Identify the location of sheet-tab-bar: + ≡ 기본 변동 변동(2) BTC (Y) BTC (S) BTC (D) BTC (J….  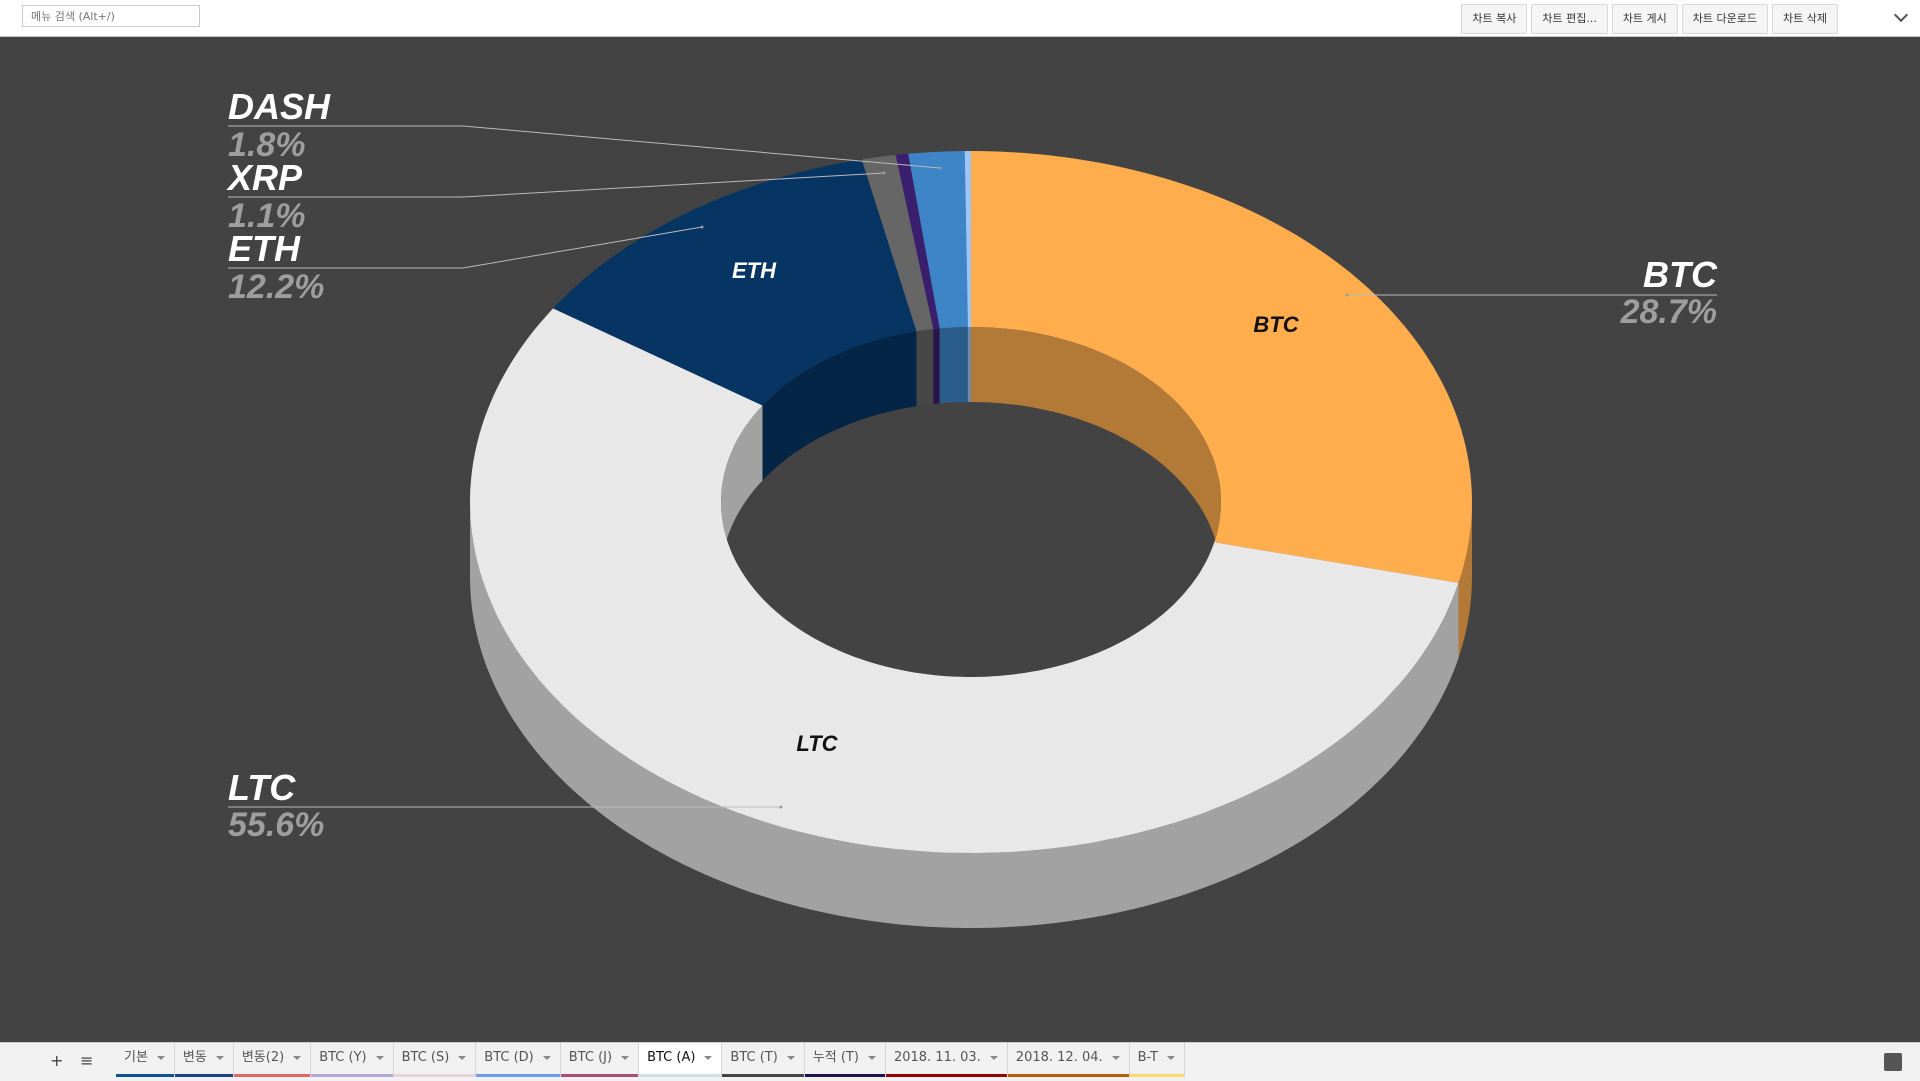
(960, 1061).